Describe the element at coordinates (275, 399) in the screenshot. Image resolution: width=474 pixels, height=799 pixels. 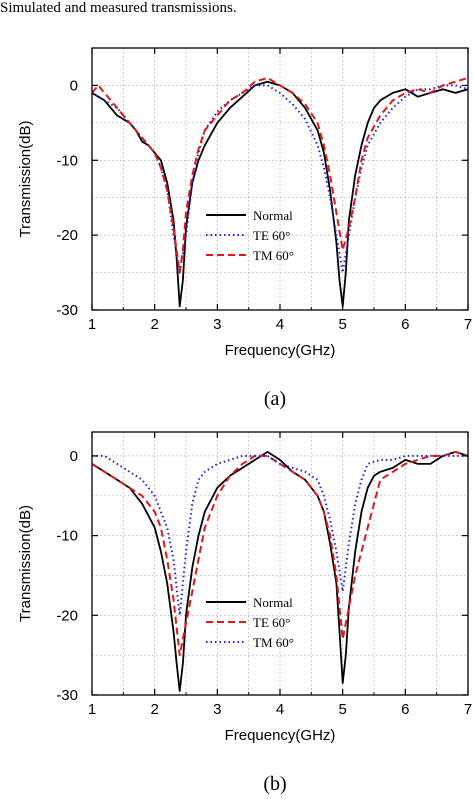
I see `panel-label: (a)` at that location.